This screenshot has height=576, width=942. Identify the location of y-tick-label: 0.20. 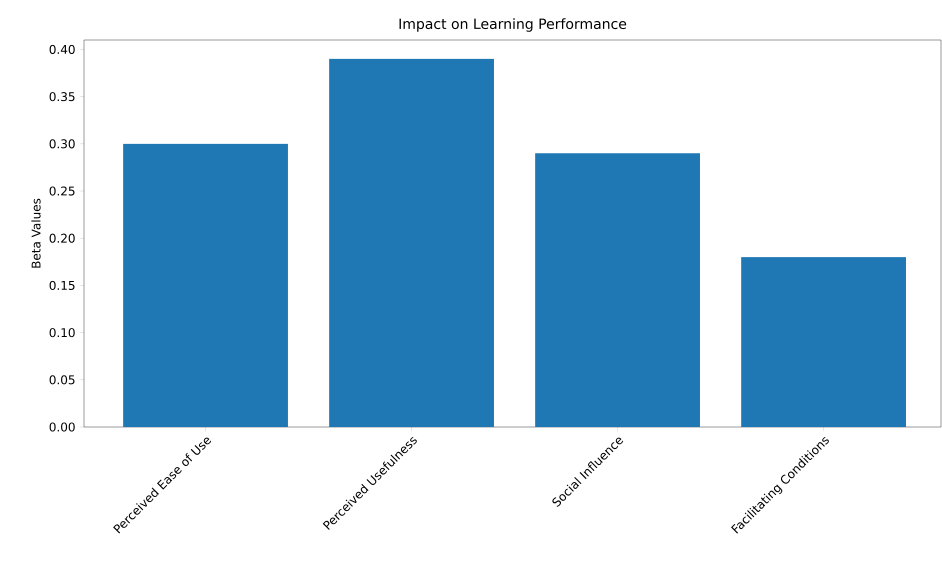
(62, 238).